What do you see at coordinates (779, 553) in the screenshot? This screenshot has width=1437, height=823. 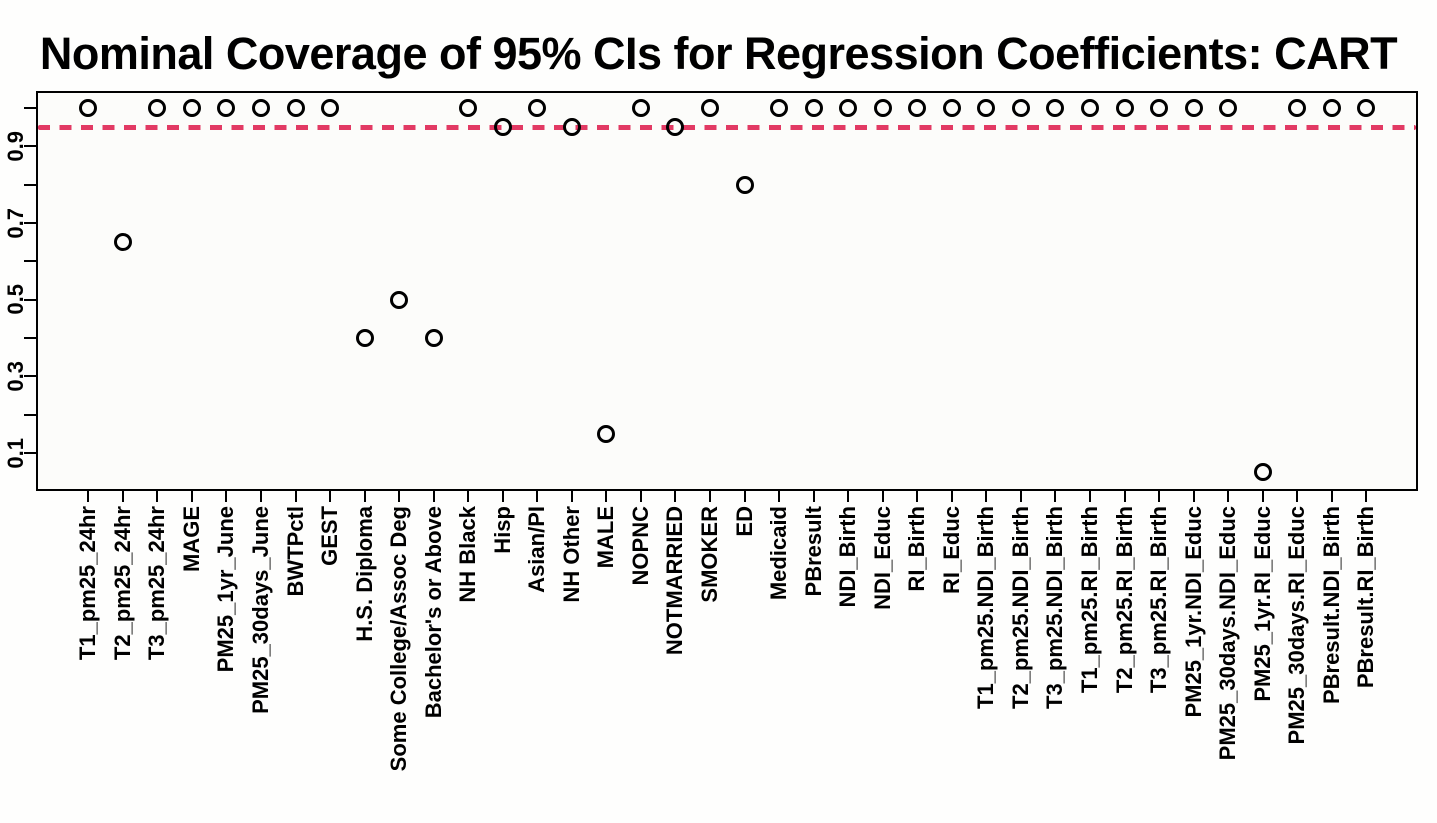 I see `x-axis-label: Medicaid` at bounding box center [779, 553].